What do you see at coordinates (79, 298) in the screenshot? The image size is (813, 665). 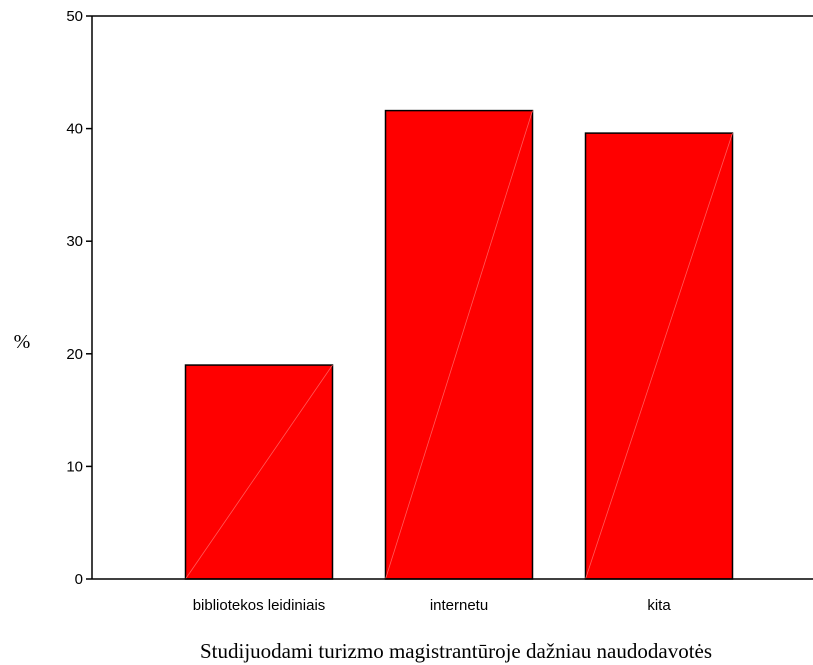 I see `y-ticks-layer: 0 10 20 30 40 50` at bounding box center [79, 298].